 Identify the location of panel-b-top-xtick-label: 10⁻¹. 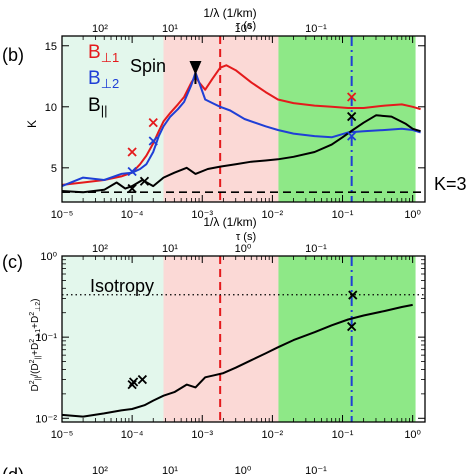
(316, 29).